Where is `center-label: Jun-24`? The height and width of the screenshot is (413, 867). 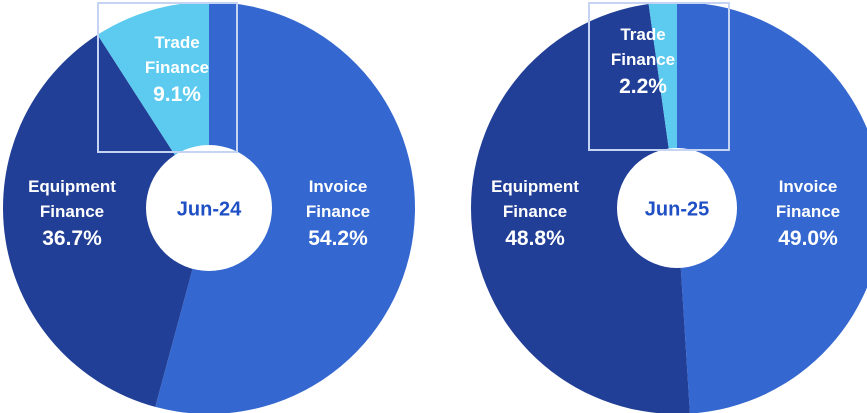 center-label: Jun-24 is located at coordinates (209, 209).